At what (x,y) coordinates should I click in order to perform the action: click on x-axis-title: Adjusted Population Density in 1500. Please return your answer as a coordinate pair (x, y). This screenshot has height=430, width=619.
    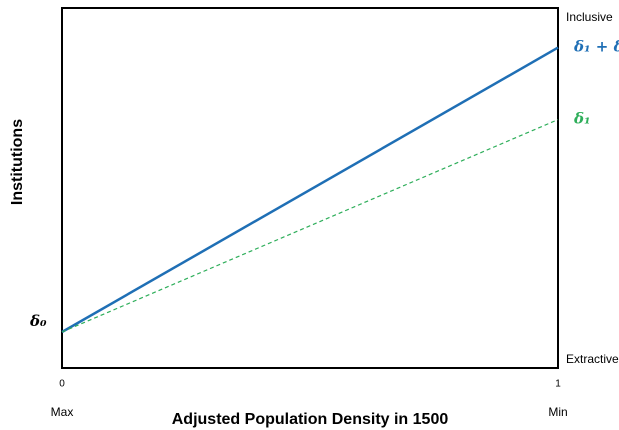
    Looking at the image, I should click on (310, 419).